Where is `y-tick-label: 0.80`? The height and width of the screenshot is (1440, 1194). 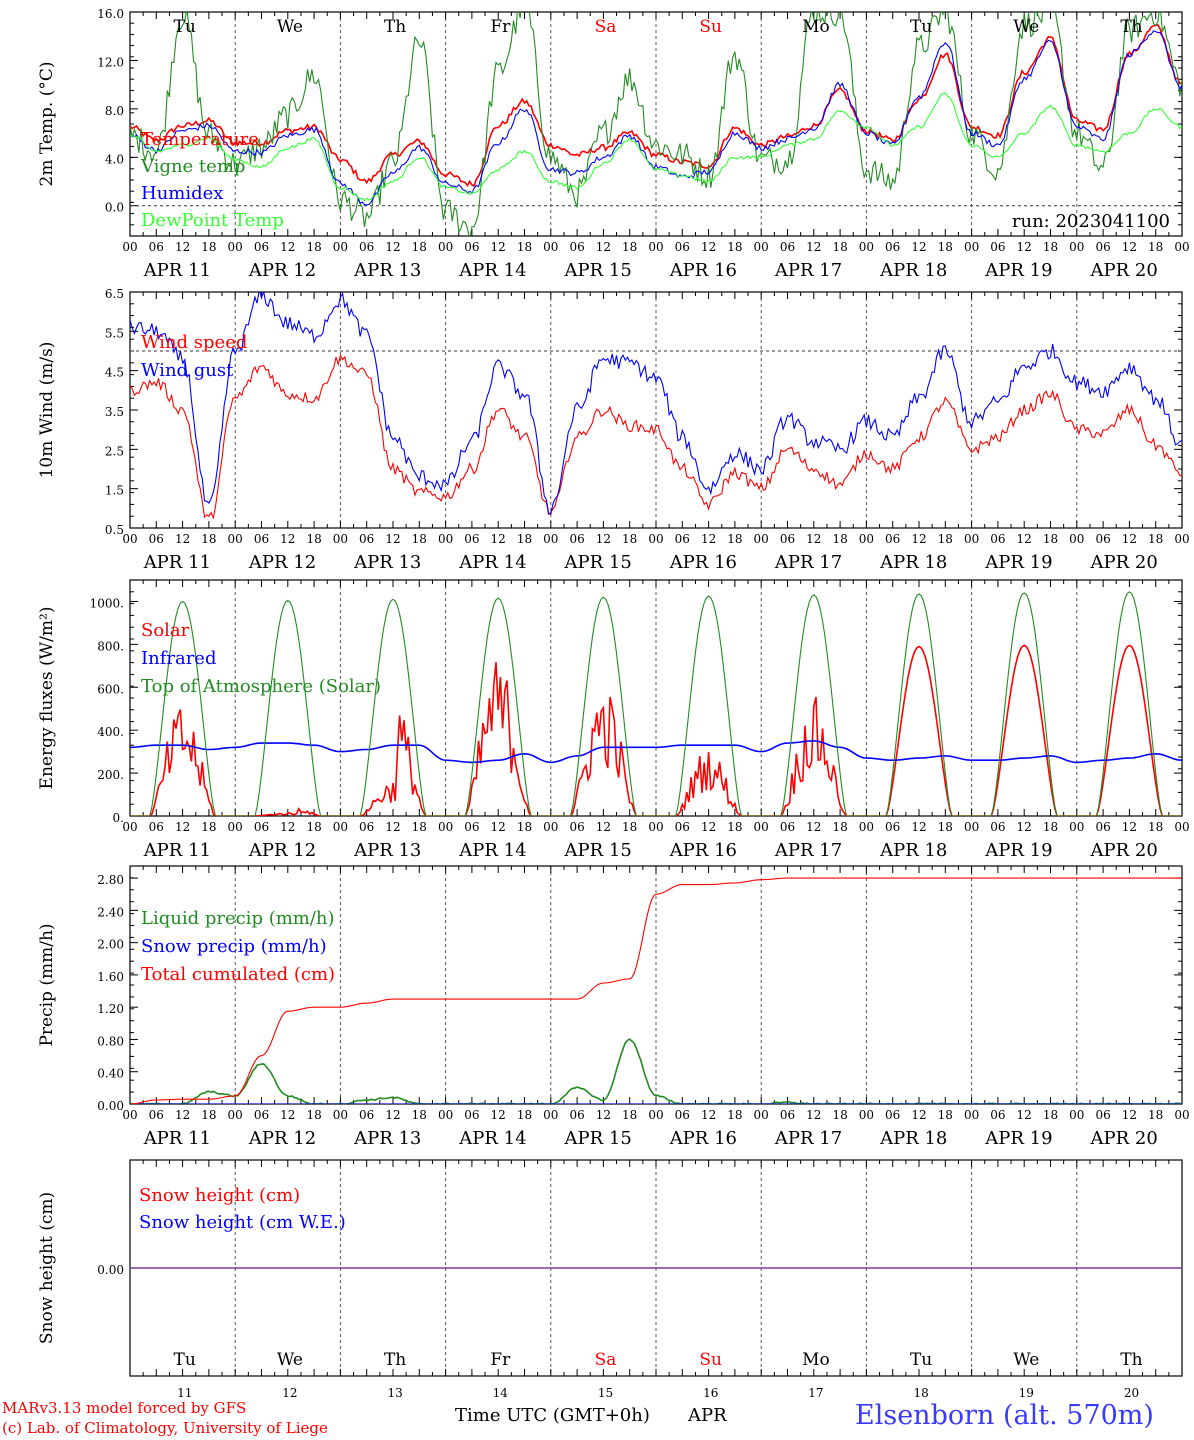 y-tick-label: 0.80 is located at coordinates (110, 1041).